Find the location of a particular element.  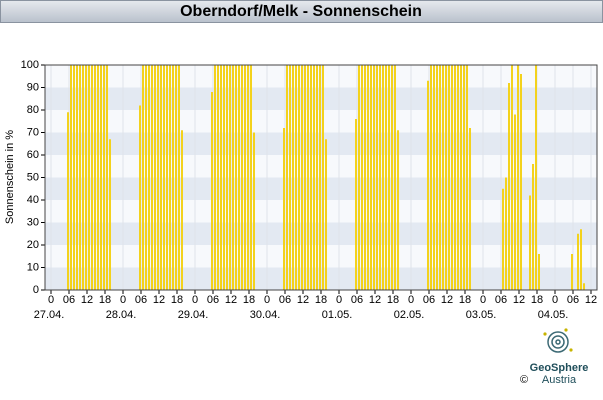

logo-name: GeoSphere is located at coordinates (559, 368).